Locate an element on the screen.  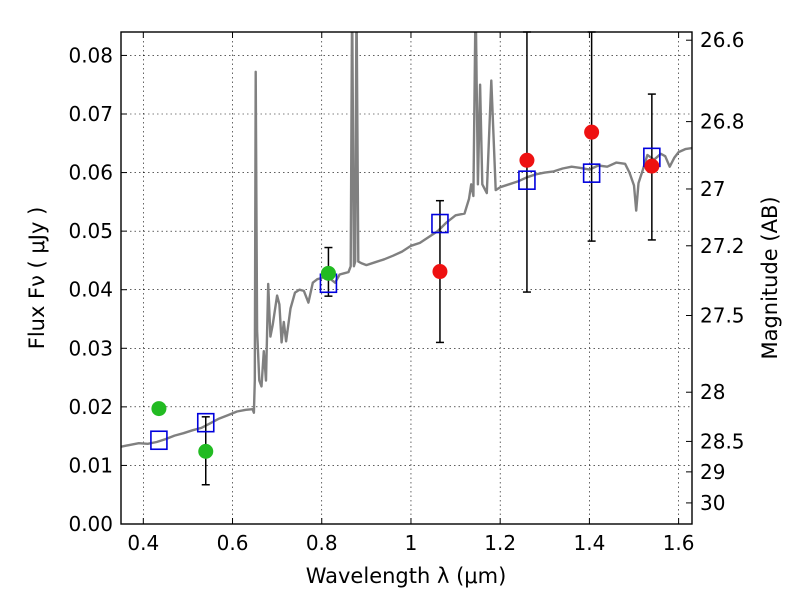
y-tick-label: 0.04 is located at coordinates (90, 290).